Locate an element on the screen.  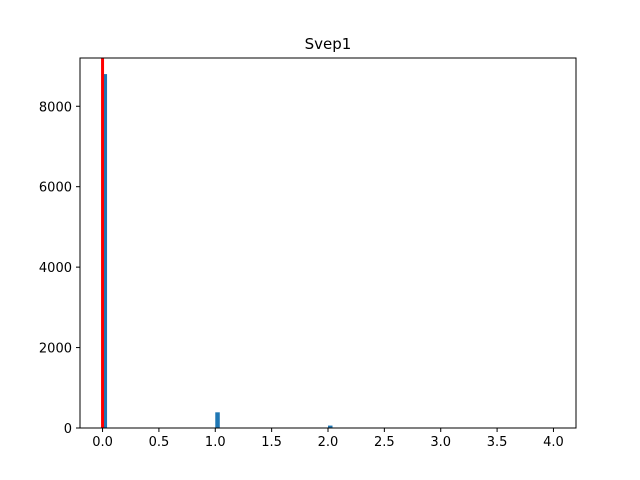
y-tick-label: 2000 is located at coordinates (55, 349).